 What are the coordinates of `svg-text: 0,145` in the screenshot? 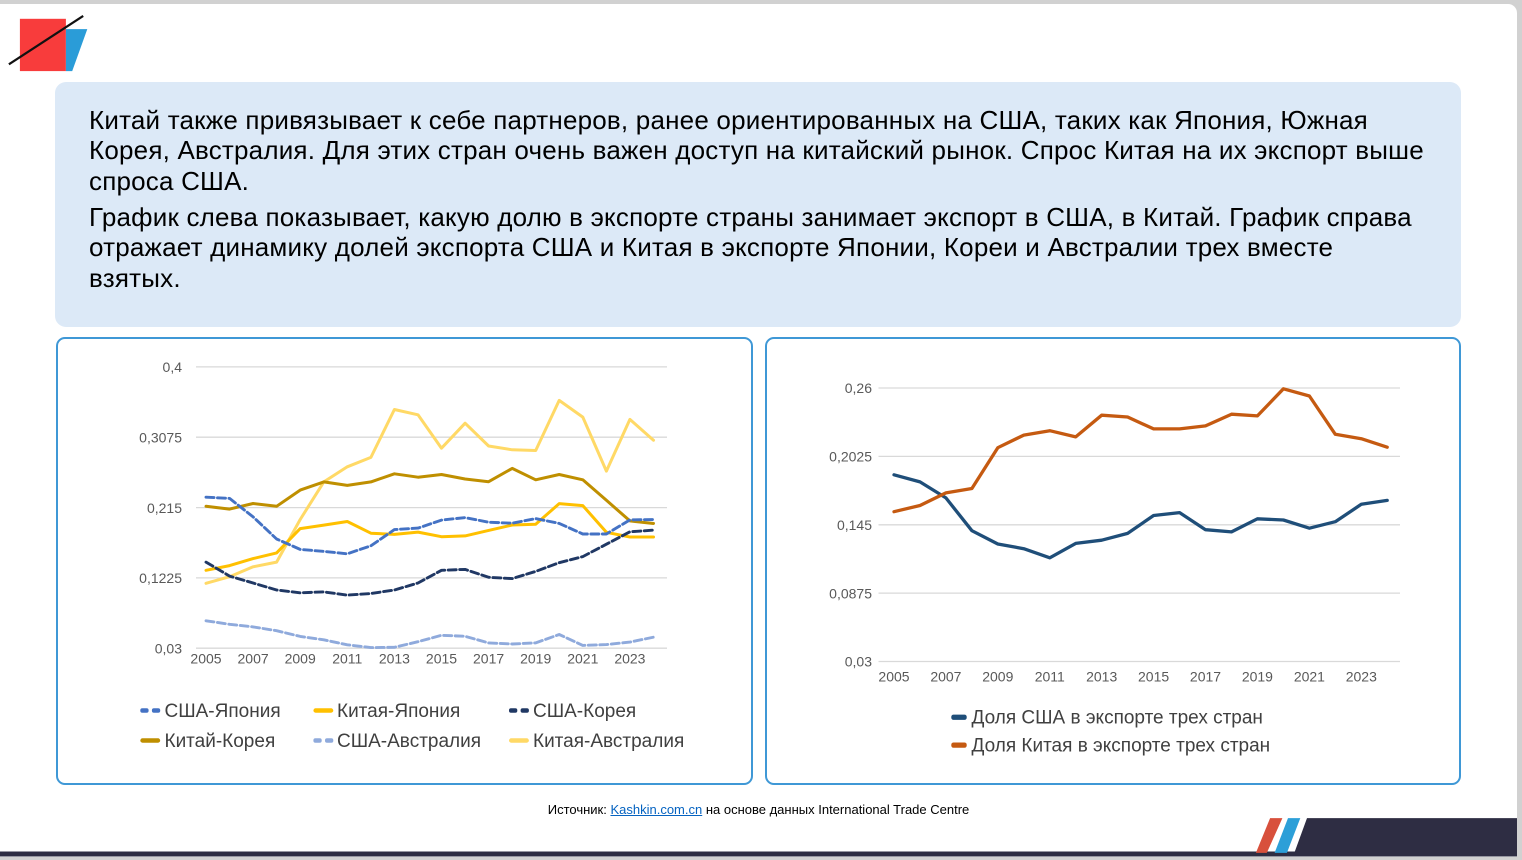 It's located at (854, 525).